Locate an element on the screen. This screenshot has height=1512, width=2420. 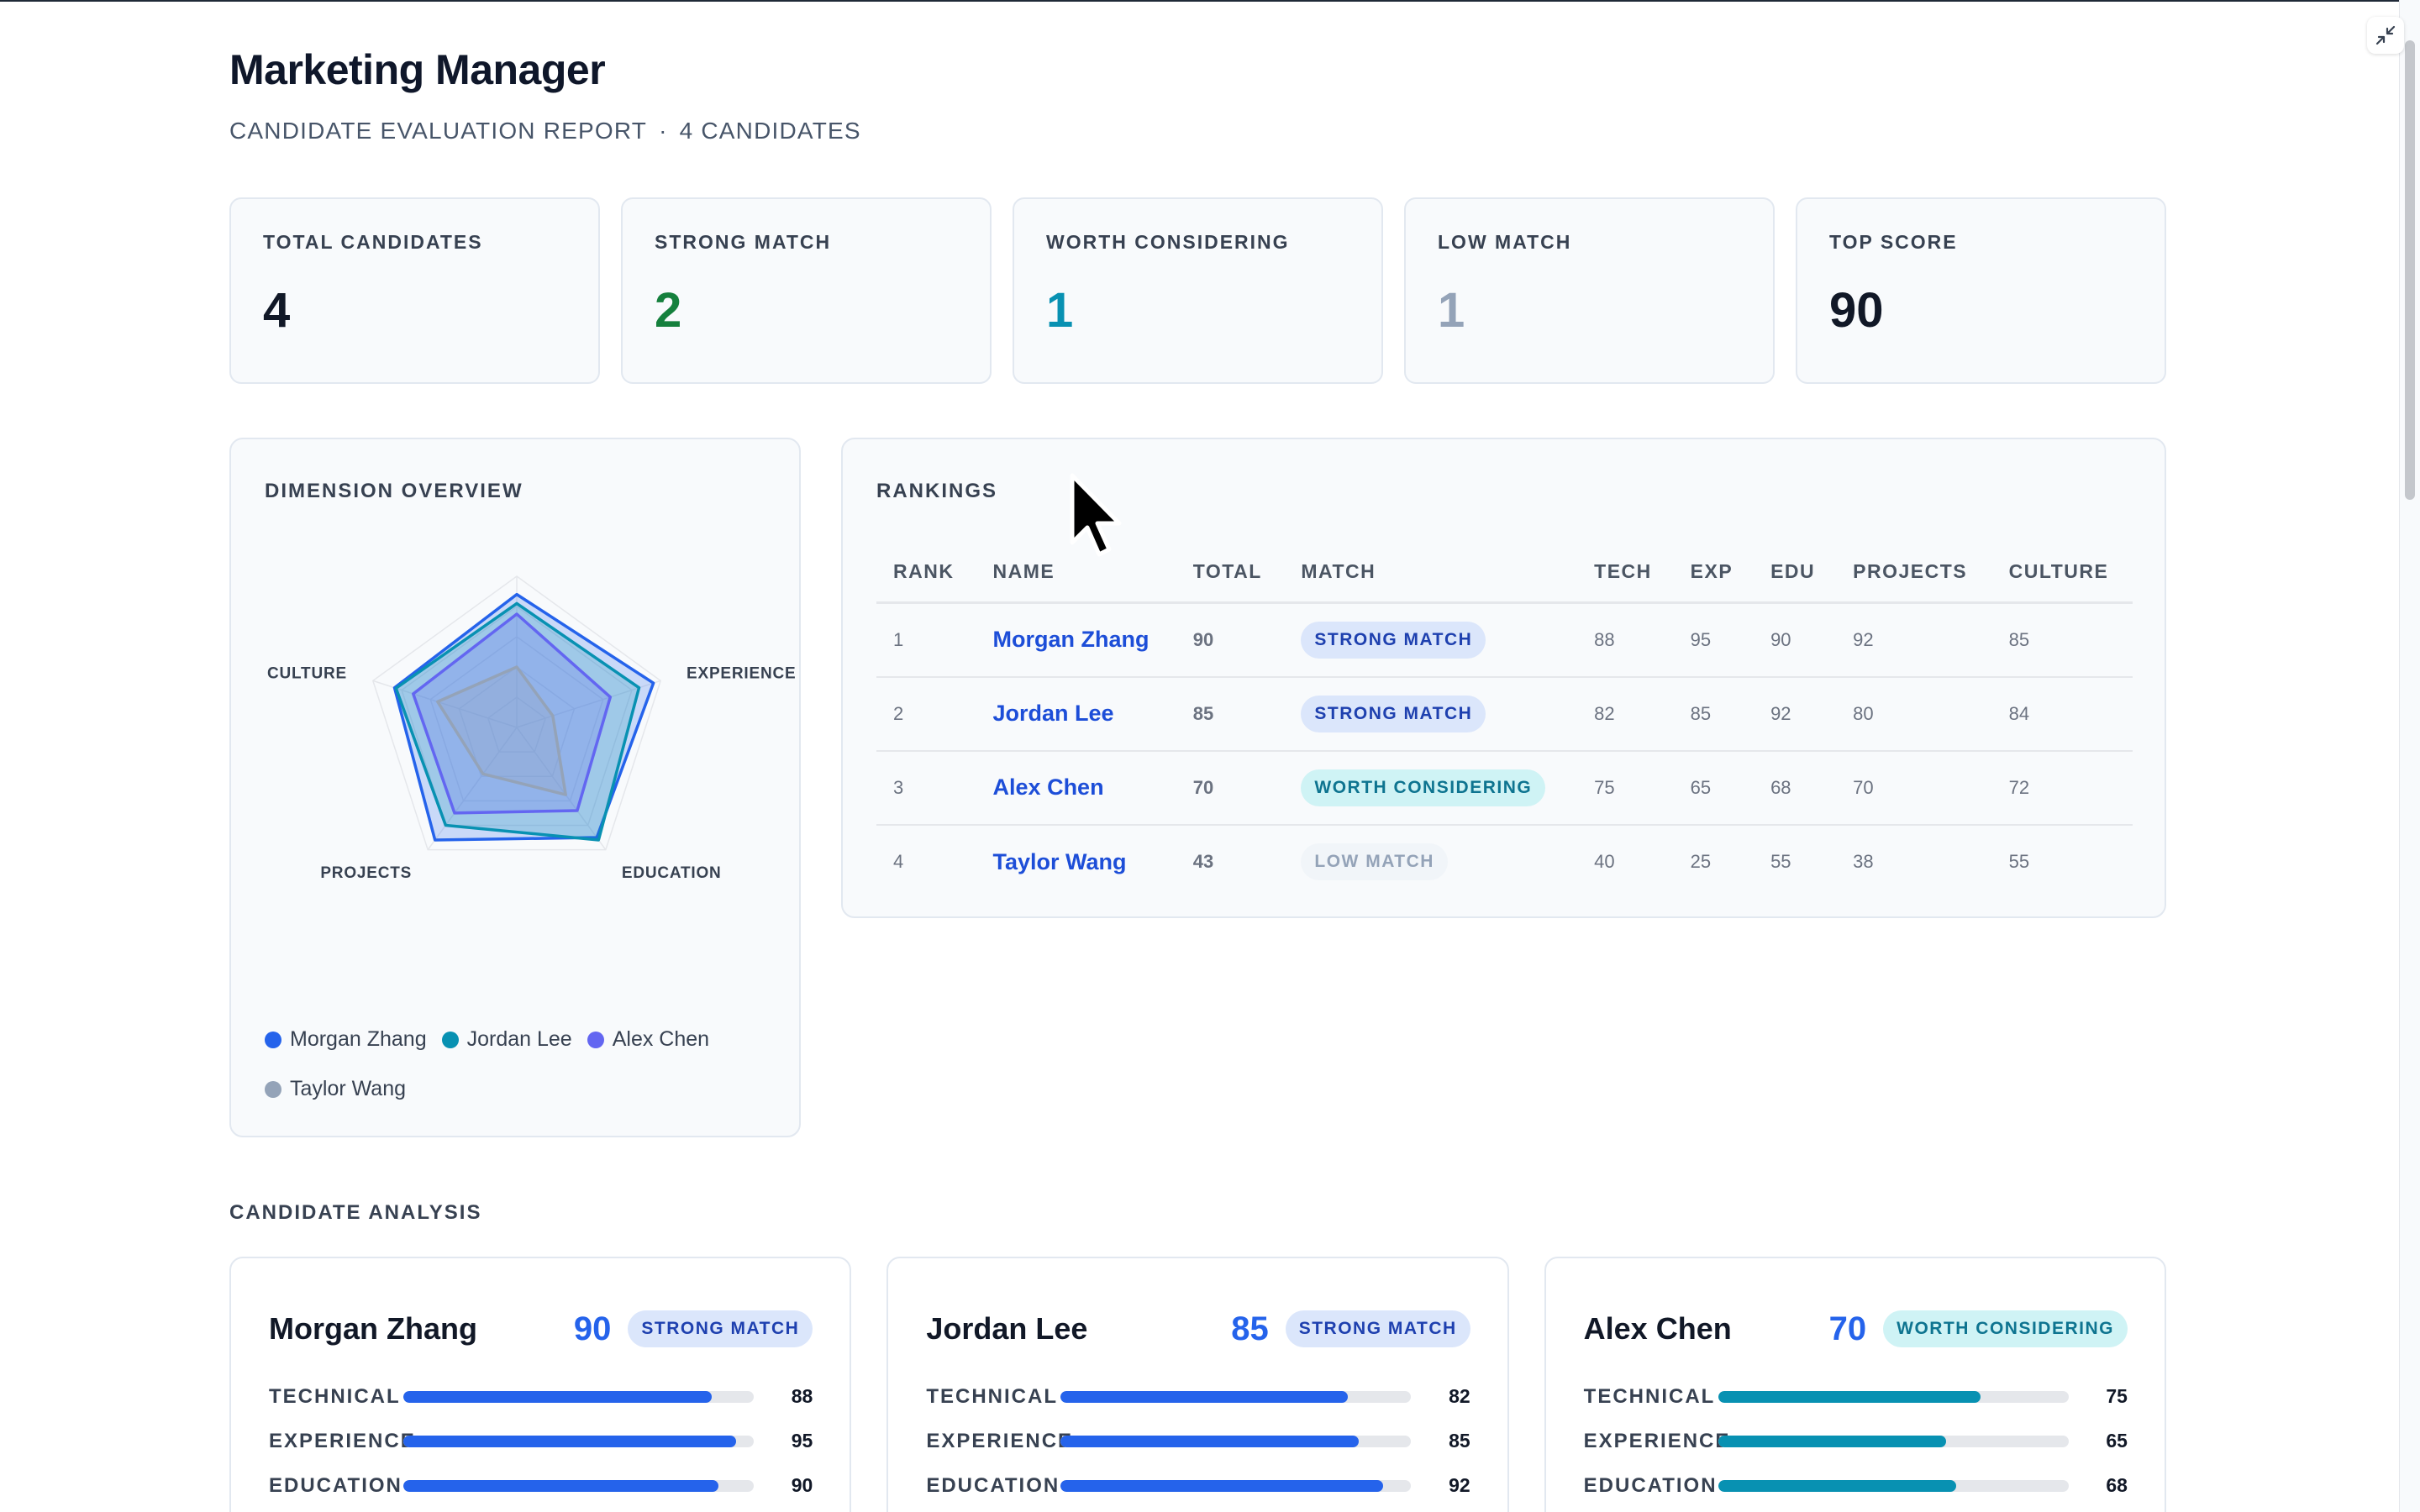
tech-score-cell: 88 is located at coordinates (1625, 640).